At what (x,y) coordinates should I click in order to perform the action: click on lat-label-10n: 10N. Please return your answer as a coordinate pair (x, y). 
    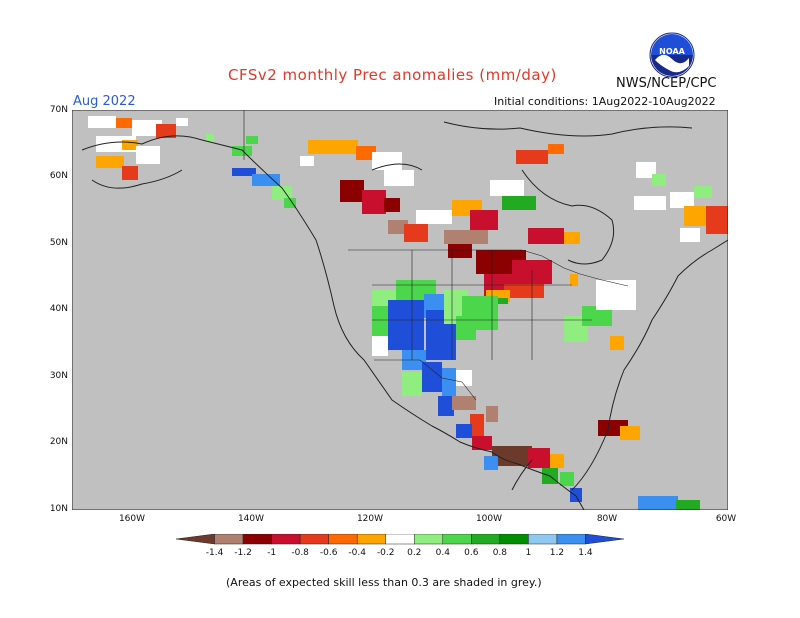
    Looking at the image, I should click on (58, 509).